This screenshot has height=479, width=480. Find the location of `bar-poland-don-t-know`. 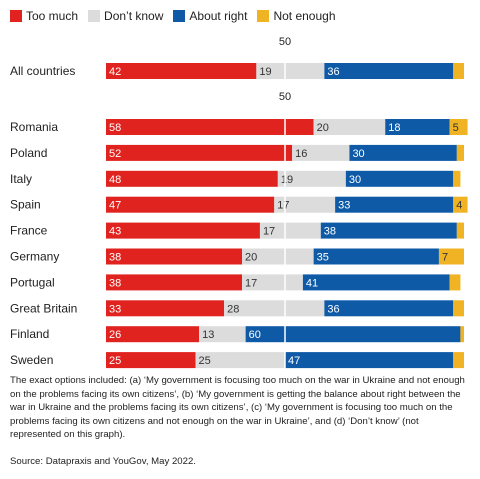

bar-poland-don-t-know is located at coordinates (321, 152).